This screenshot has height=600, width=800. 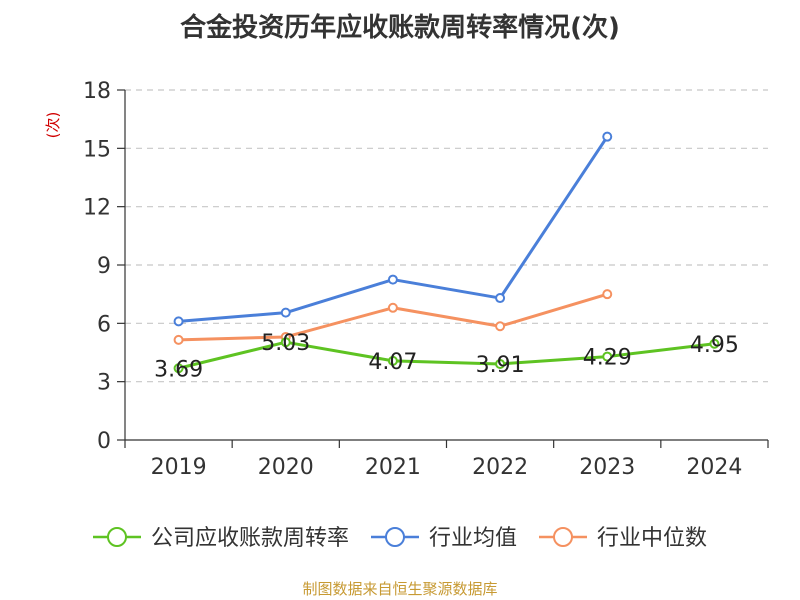 I want to click on y-tick-label: 12, so click(x=97, y=208).